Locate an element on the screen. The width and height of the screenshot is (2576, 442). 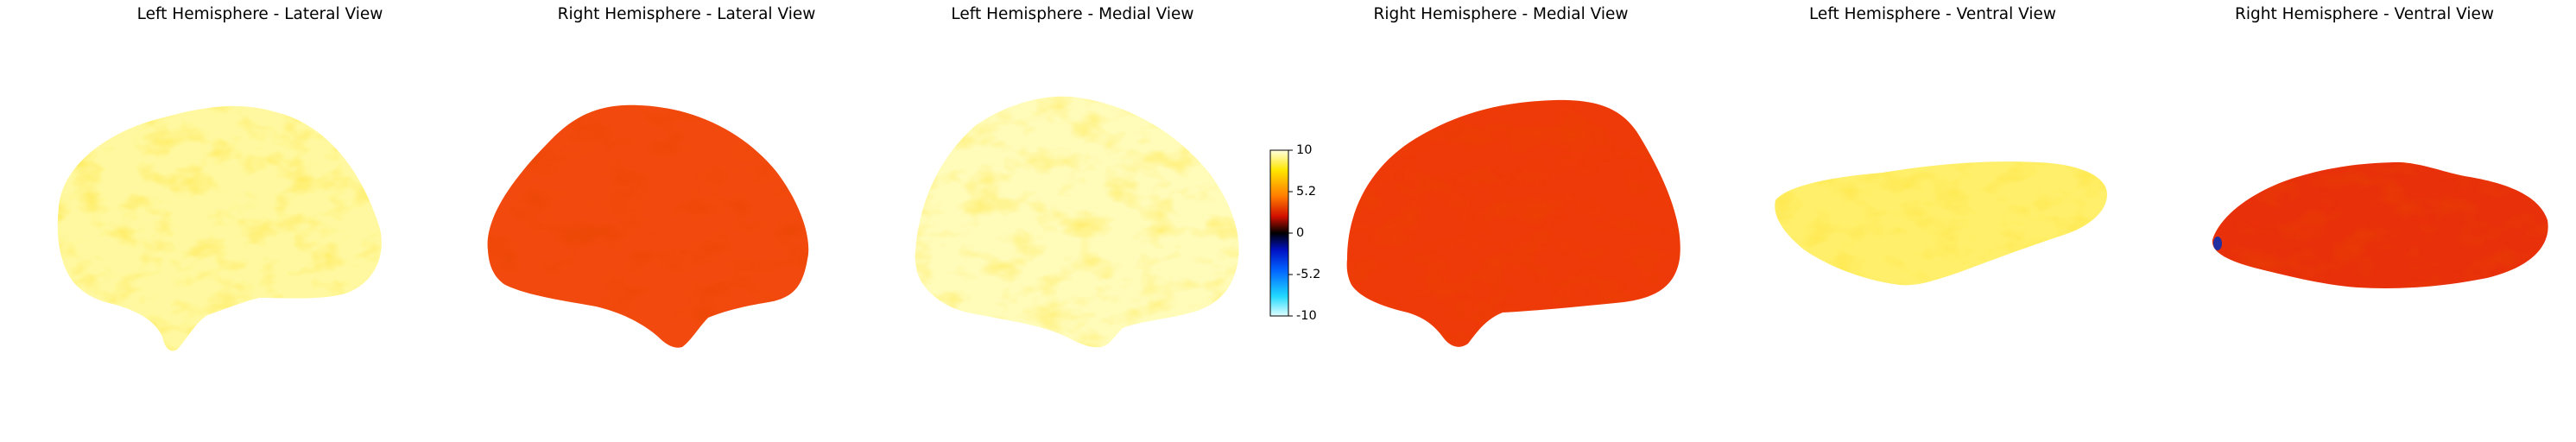
brain-right-medial is located at coordinates (1513, 223).